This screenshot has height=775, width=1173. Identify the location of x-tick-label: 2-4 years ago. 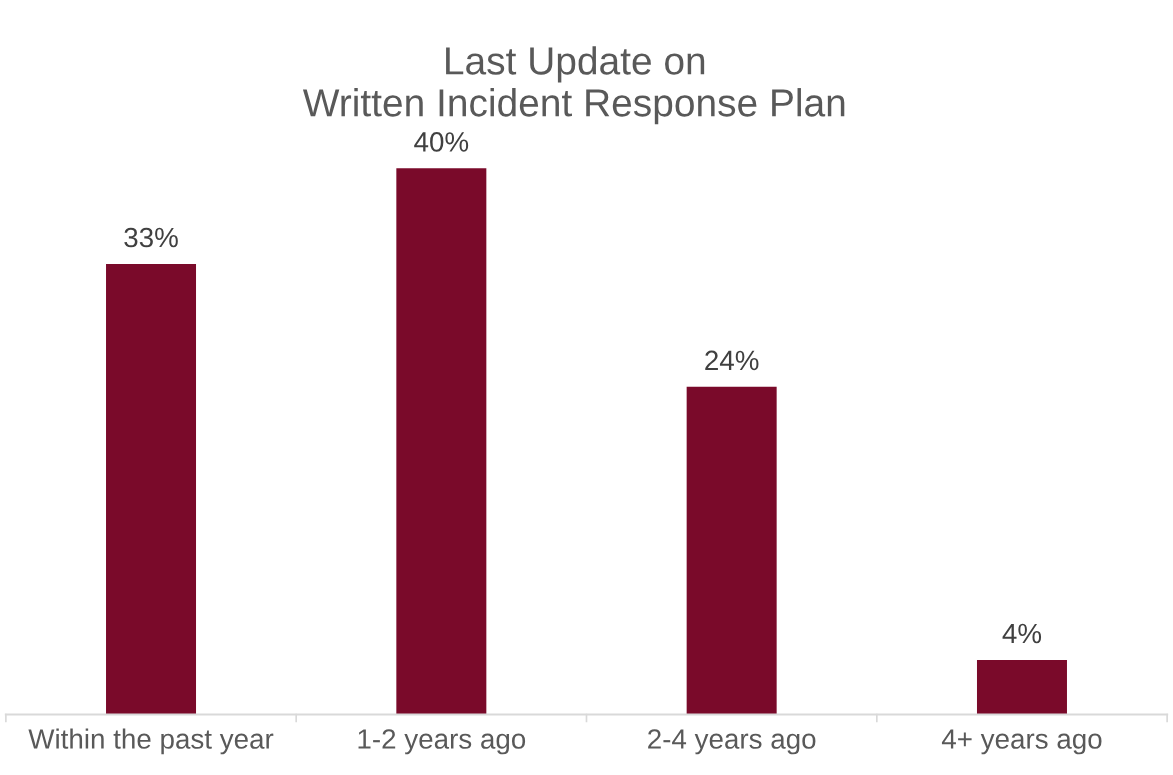
(732, 742).